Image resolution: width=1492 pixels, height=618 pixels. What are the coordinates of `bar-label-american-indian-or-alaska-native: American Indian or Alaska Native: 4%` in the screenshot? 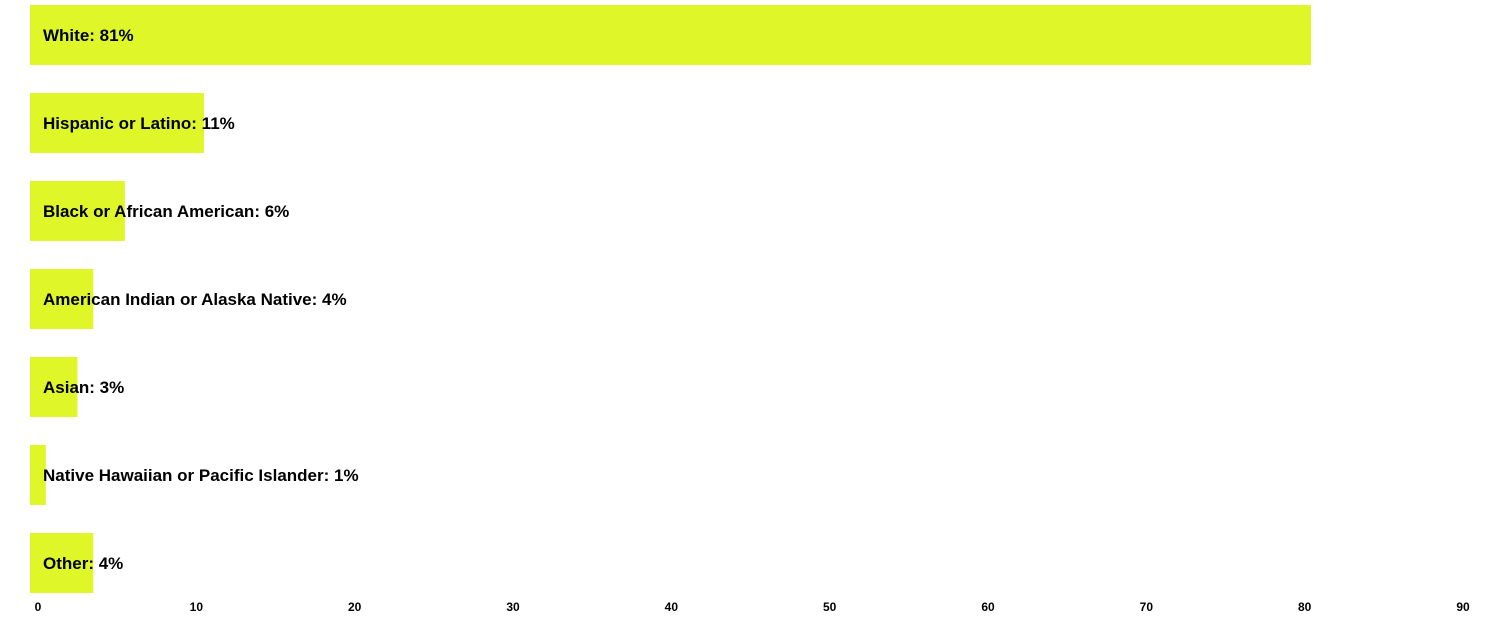 It's located at (195, 299).